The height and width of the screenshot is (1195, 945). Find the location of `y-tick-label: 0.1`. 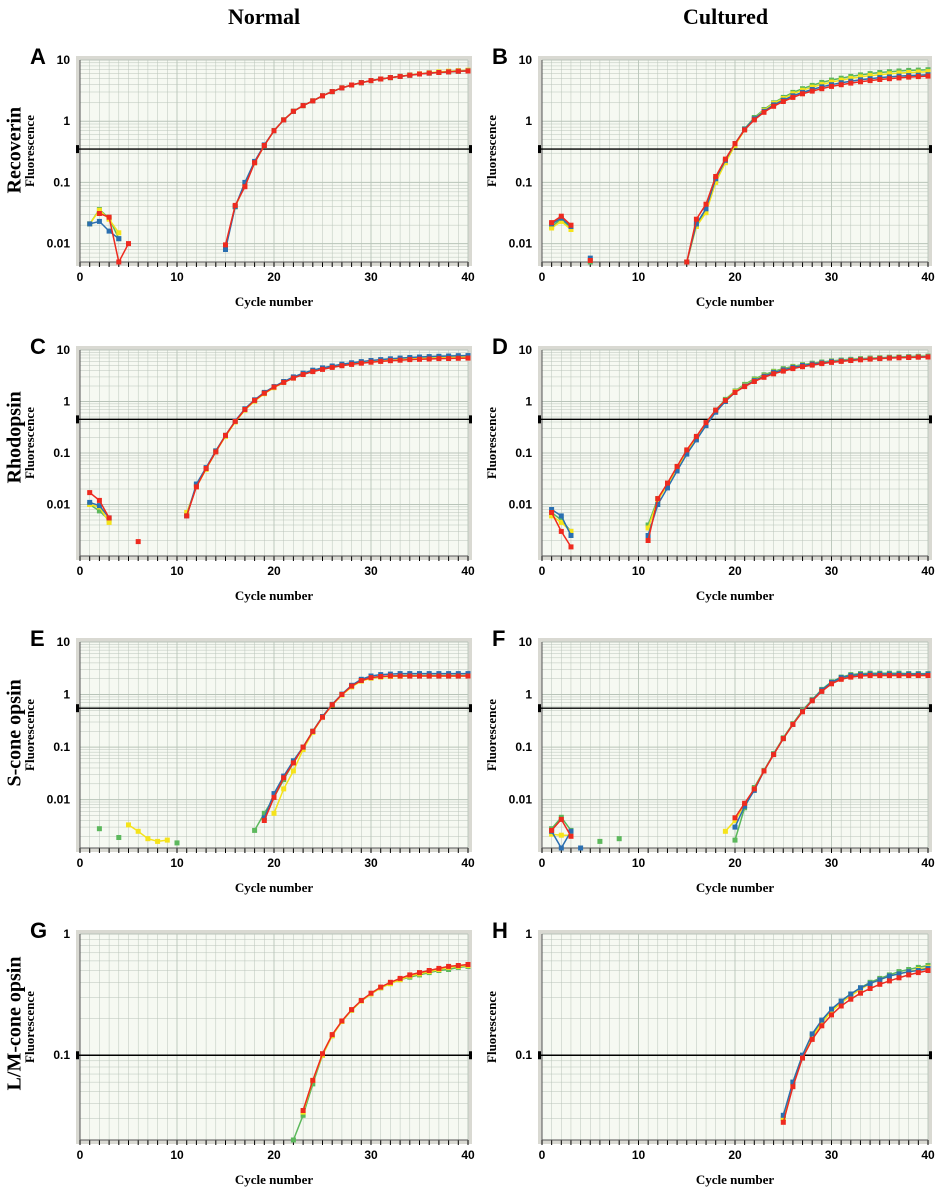

y-tick-label: 0.1 is located at coordinates (61, 453).